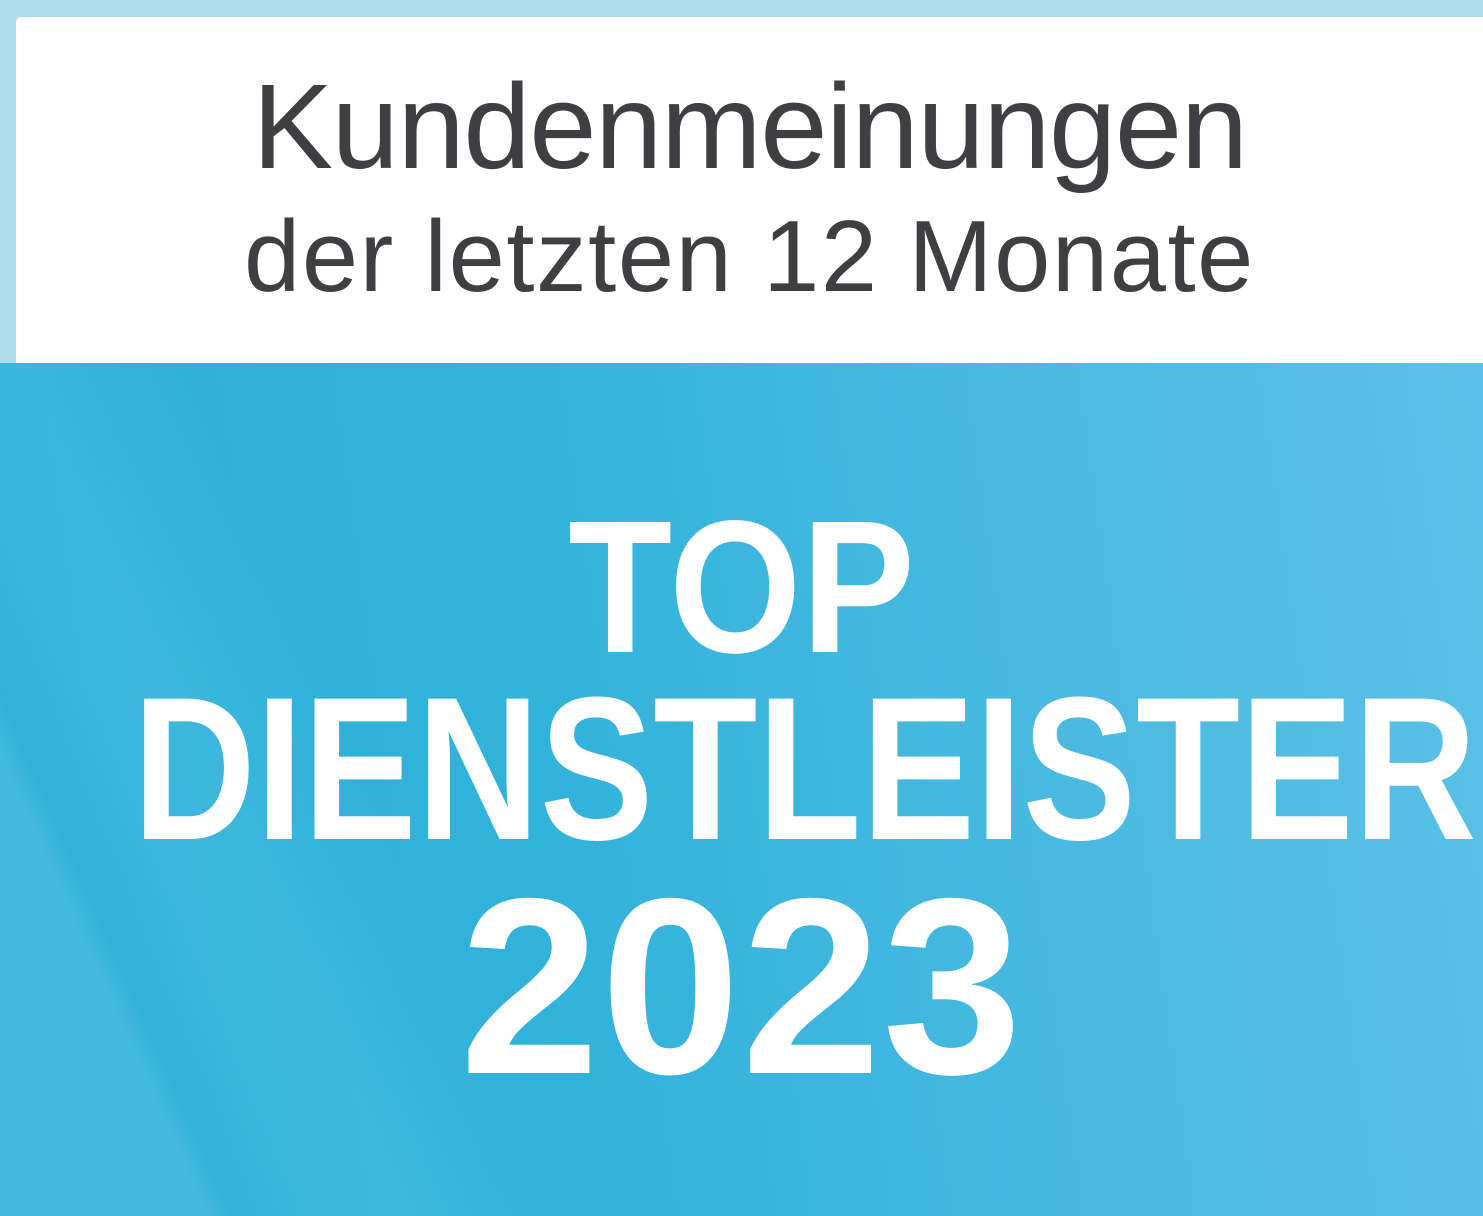 This screenshot has width=1483, height=1216. What do you see at coordinates (750, 126) in the screenshot?
I see `header-line1: Kundenmeinungen` at bounding box center [750, 126].